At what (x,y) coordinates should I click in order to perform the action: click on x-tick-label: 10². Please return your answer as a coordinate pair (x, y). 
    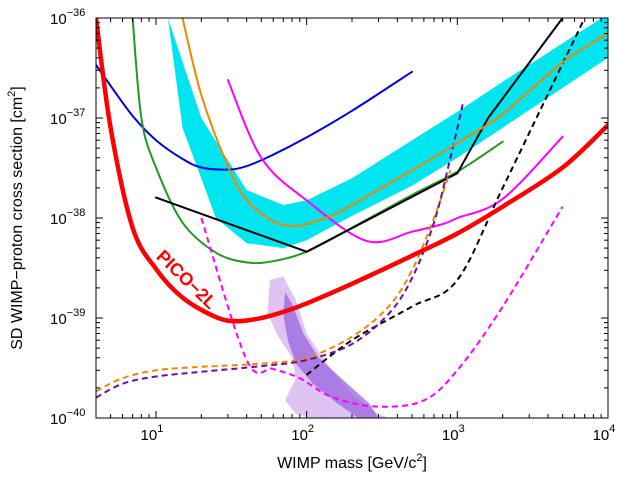
    Looking at the image, I should click on (302, 433).